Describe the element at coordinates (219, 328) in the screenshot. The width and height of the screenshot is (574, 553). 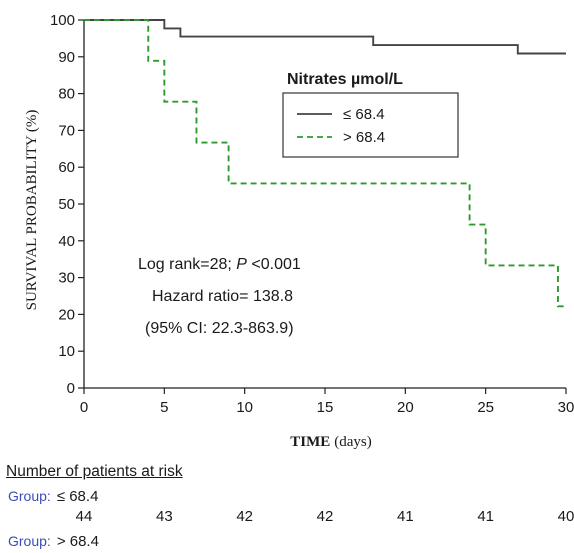
I see `ci-annotation: (95% CI: 22.3-863.9)` at that location.